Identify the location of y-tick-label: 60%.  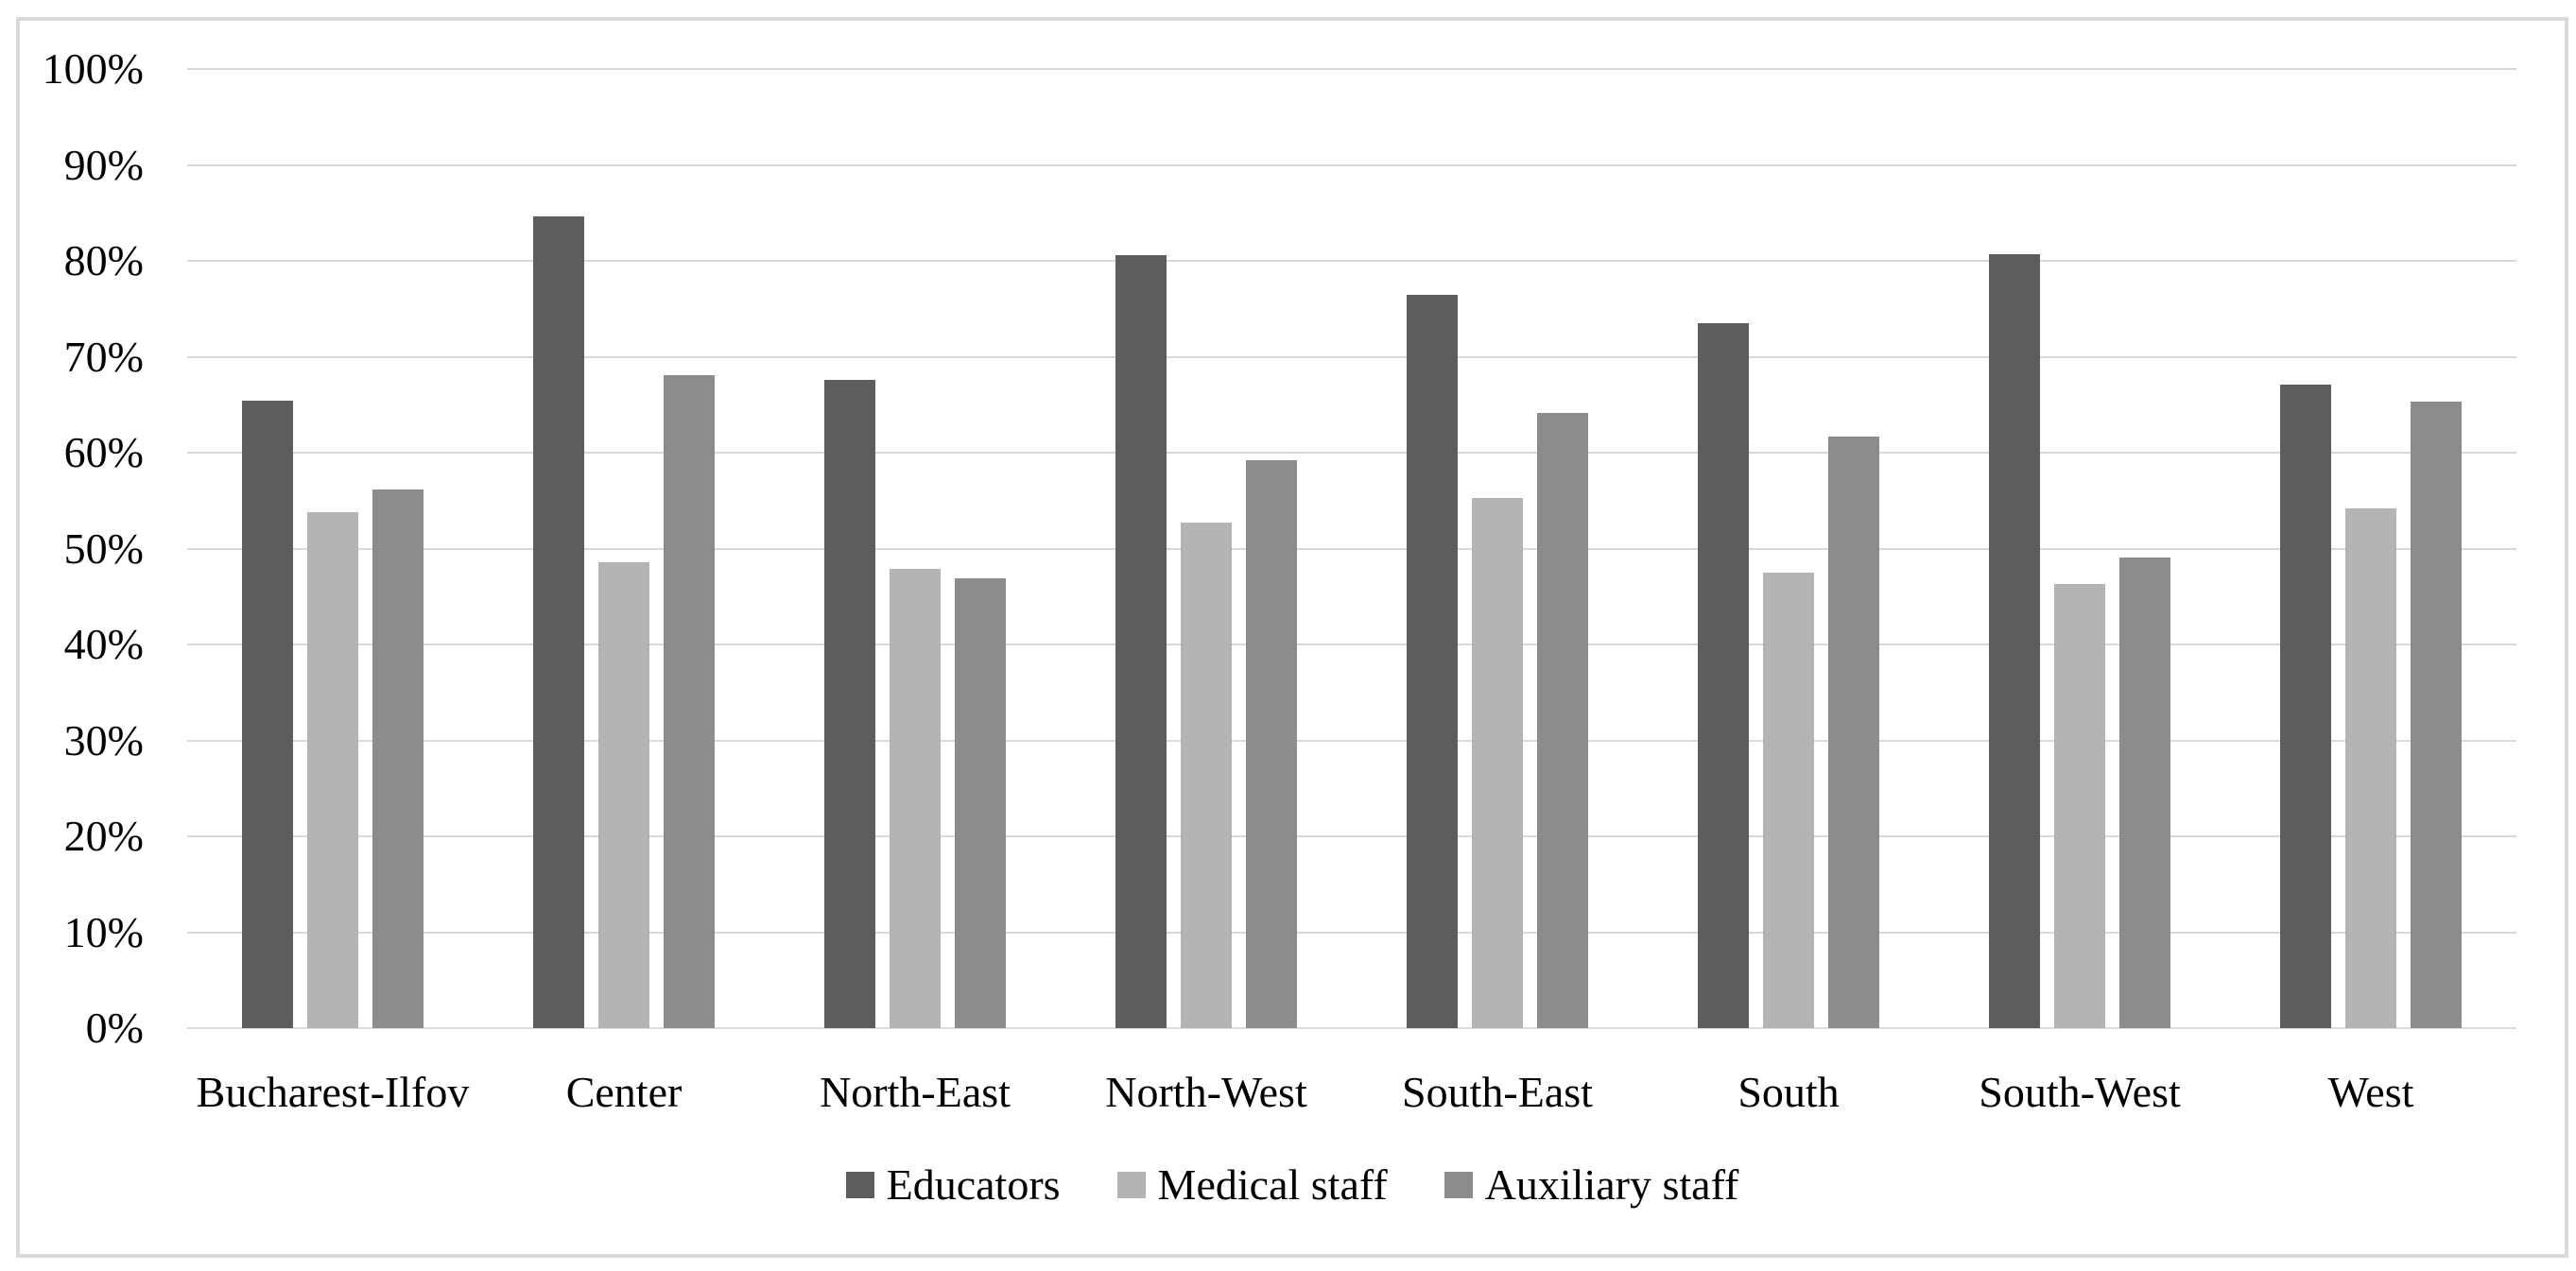
(103, 452).